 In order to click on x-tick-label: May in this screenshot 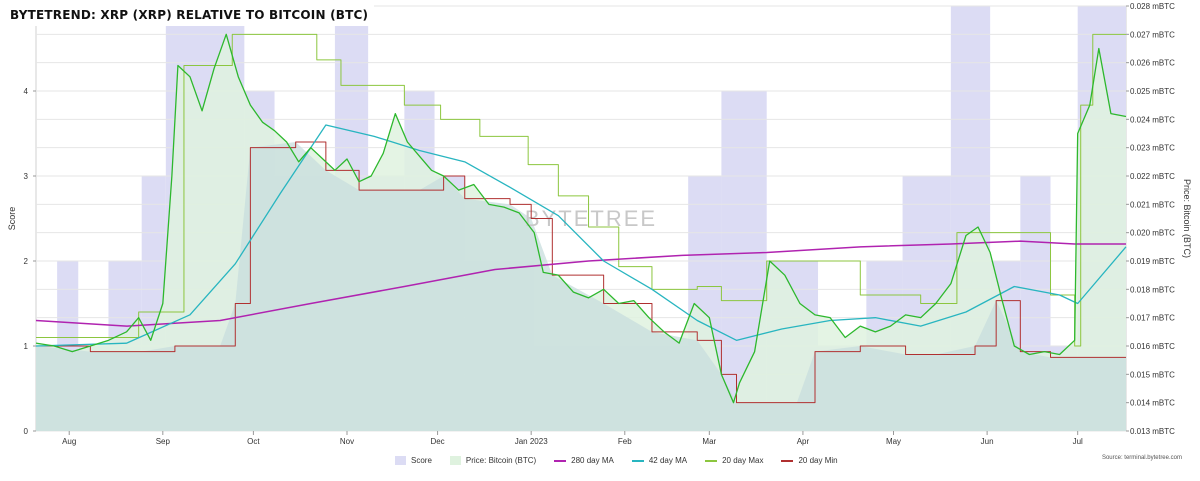, I will do `click(893, 441)`.